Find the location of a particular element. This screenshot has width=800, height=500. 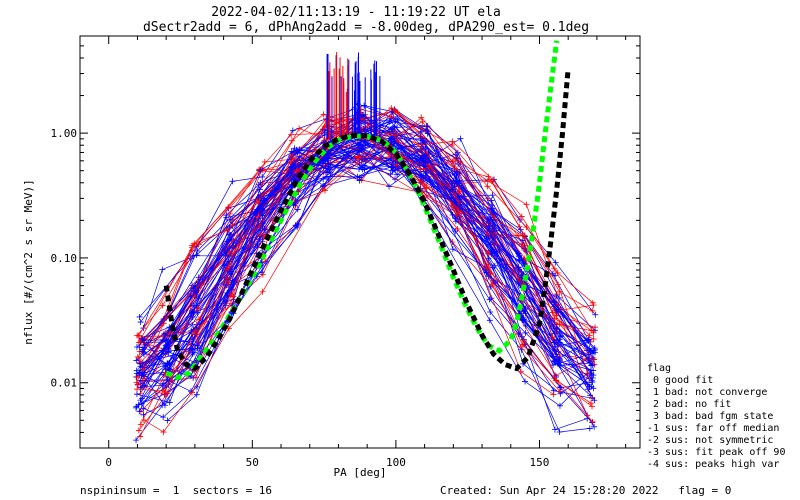

y-tick-label: 0.10 is located at coordinates (64, 258).